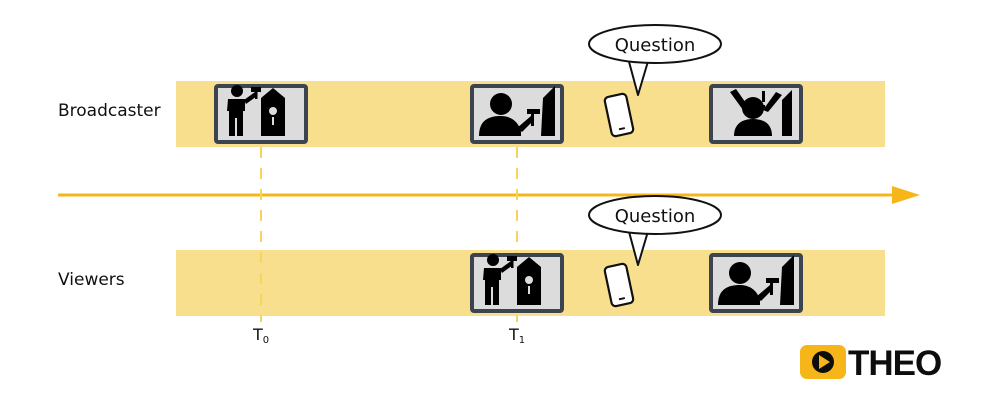 The width and height of the screenshot is (1000, 406). Describe the element at coordinates (516, 335) in the screenshot. I see `t1-label: T1` at that location.